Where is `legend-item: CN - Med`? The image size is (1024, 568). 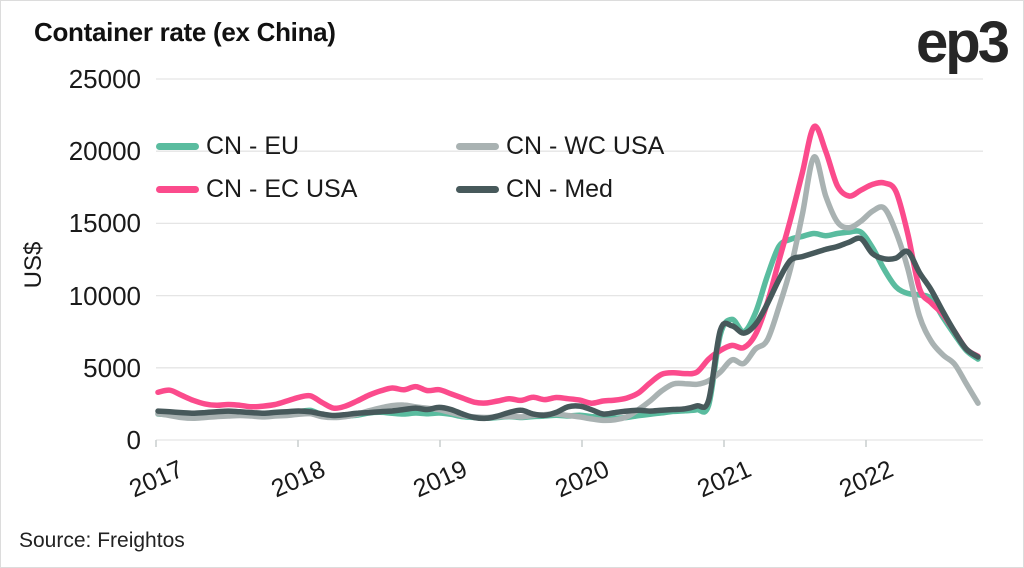
legend-item: CN - Med is located at coordinates (534, 189).